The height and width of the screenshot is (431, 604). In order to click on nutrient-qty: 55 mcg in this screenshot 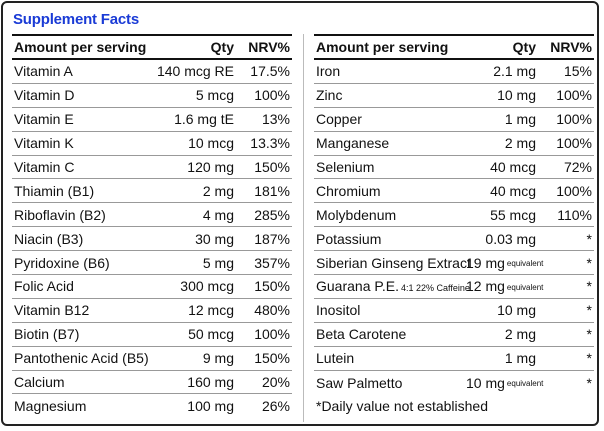, I will do `click(503, 215)`.